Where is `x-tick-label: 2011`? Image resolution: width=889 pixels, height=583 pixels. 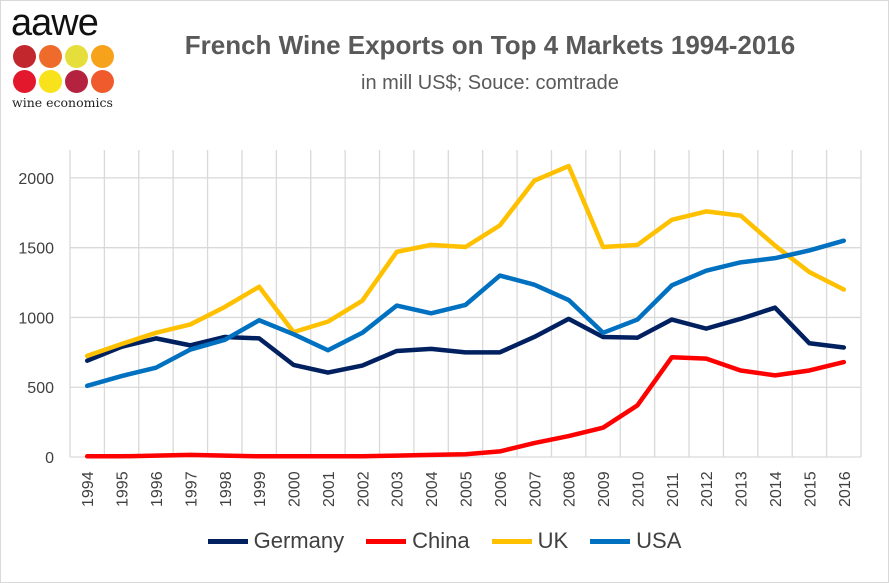 x-tick-label: 2011 is located at coordinates (673, 489).